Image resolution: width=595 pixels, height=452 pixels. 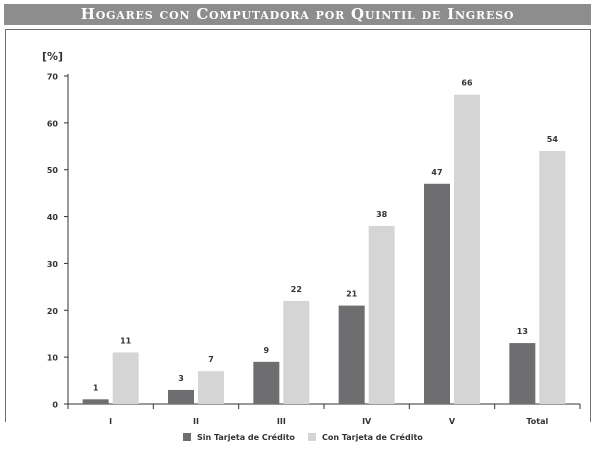 I want to click on data-label: 38, so click(x=382, y=214).